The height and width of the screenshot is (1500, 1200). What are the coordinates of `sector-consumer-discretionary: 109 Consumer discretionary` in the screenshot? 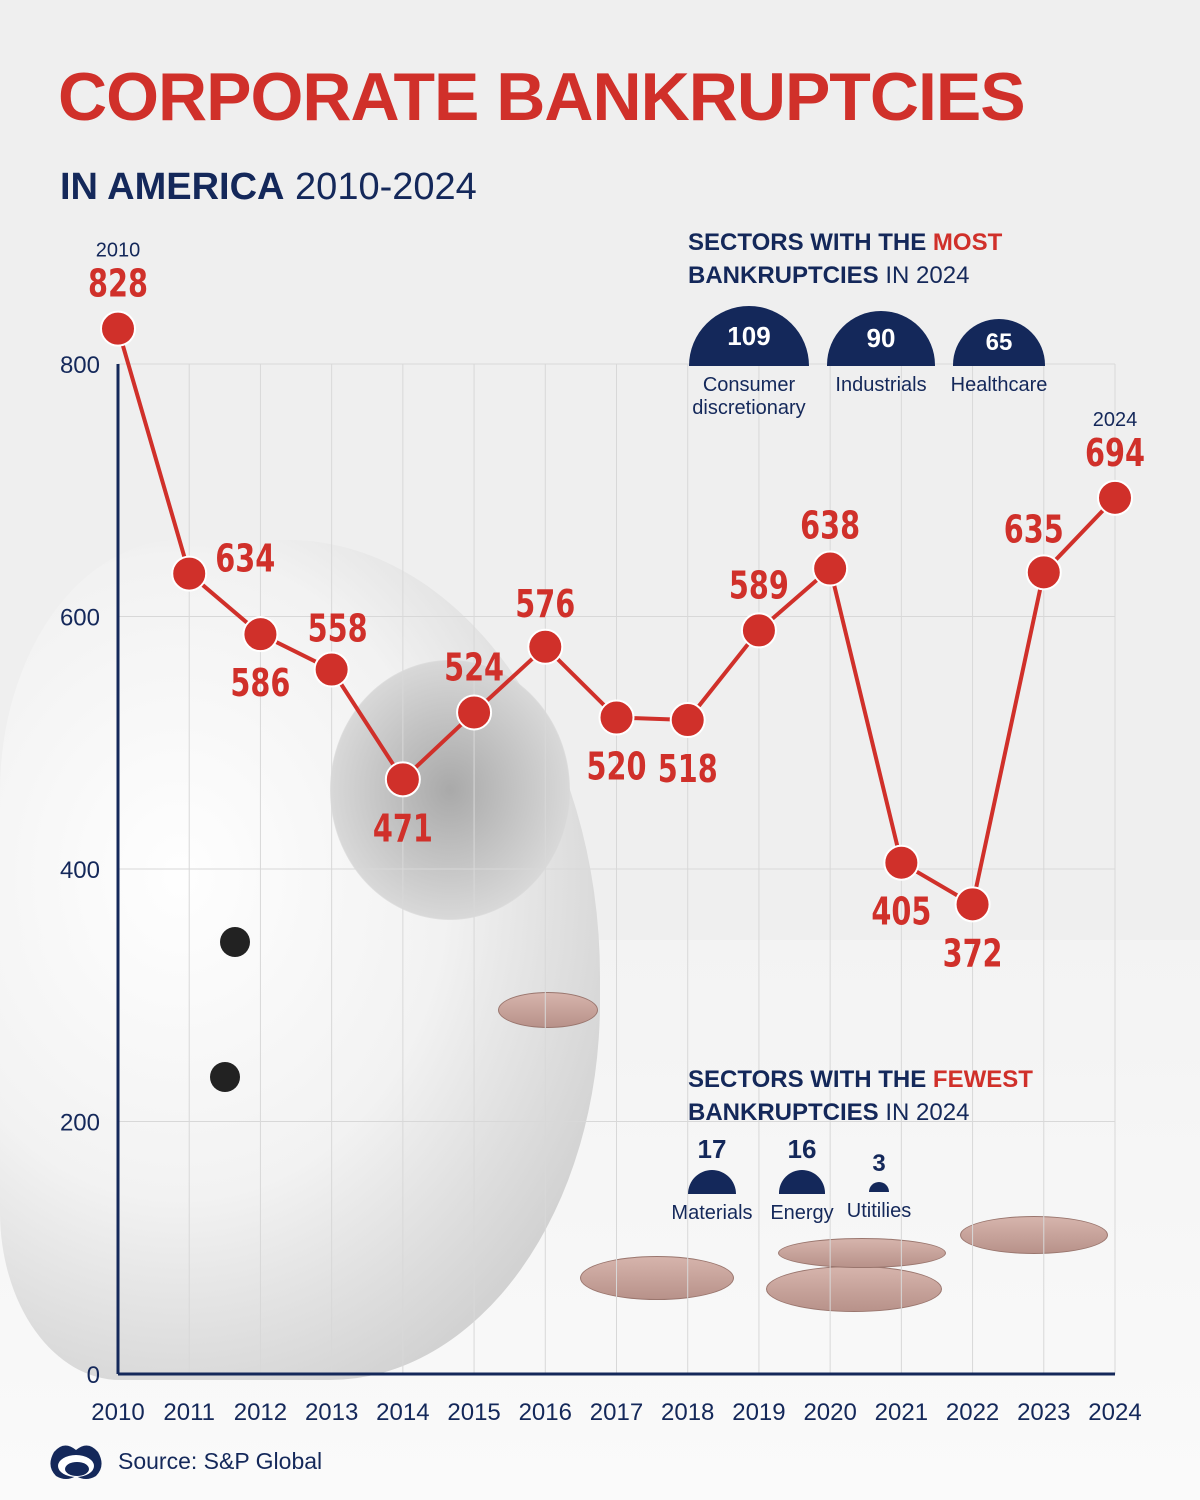 It's located at (749, 363).